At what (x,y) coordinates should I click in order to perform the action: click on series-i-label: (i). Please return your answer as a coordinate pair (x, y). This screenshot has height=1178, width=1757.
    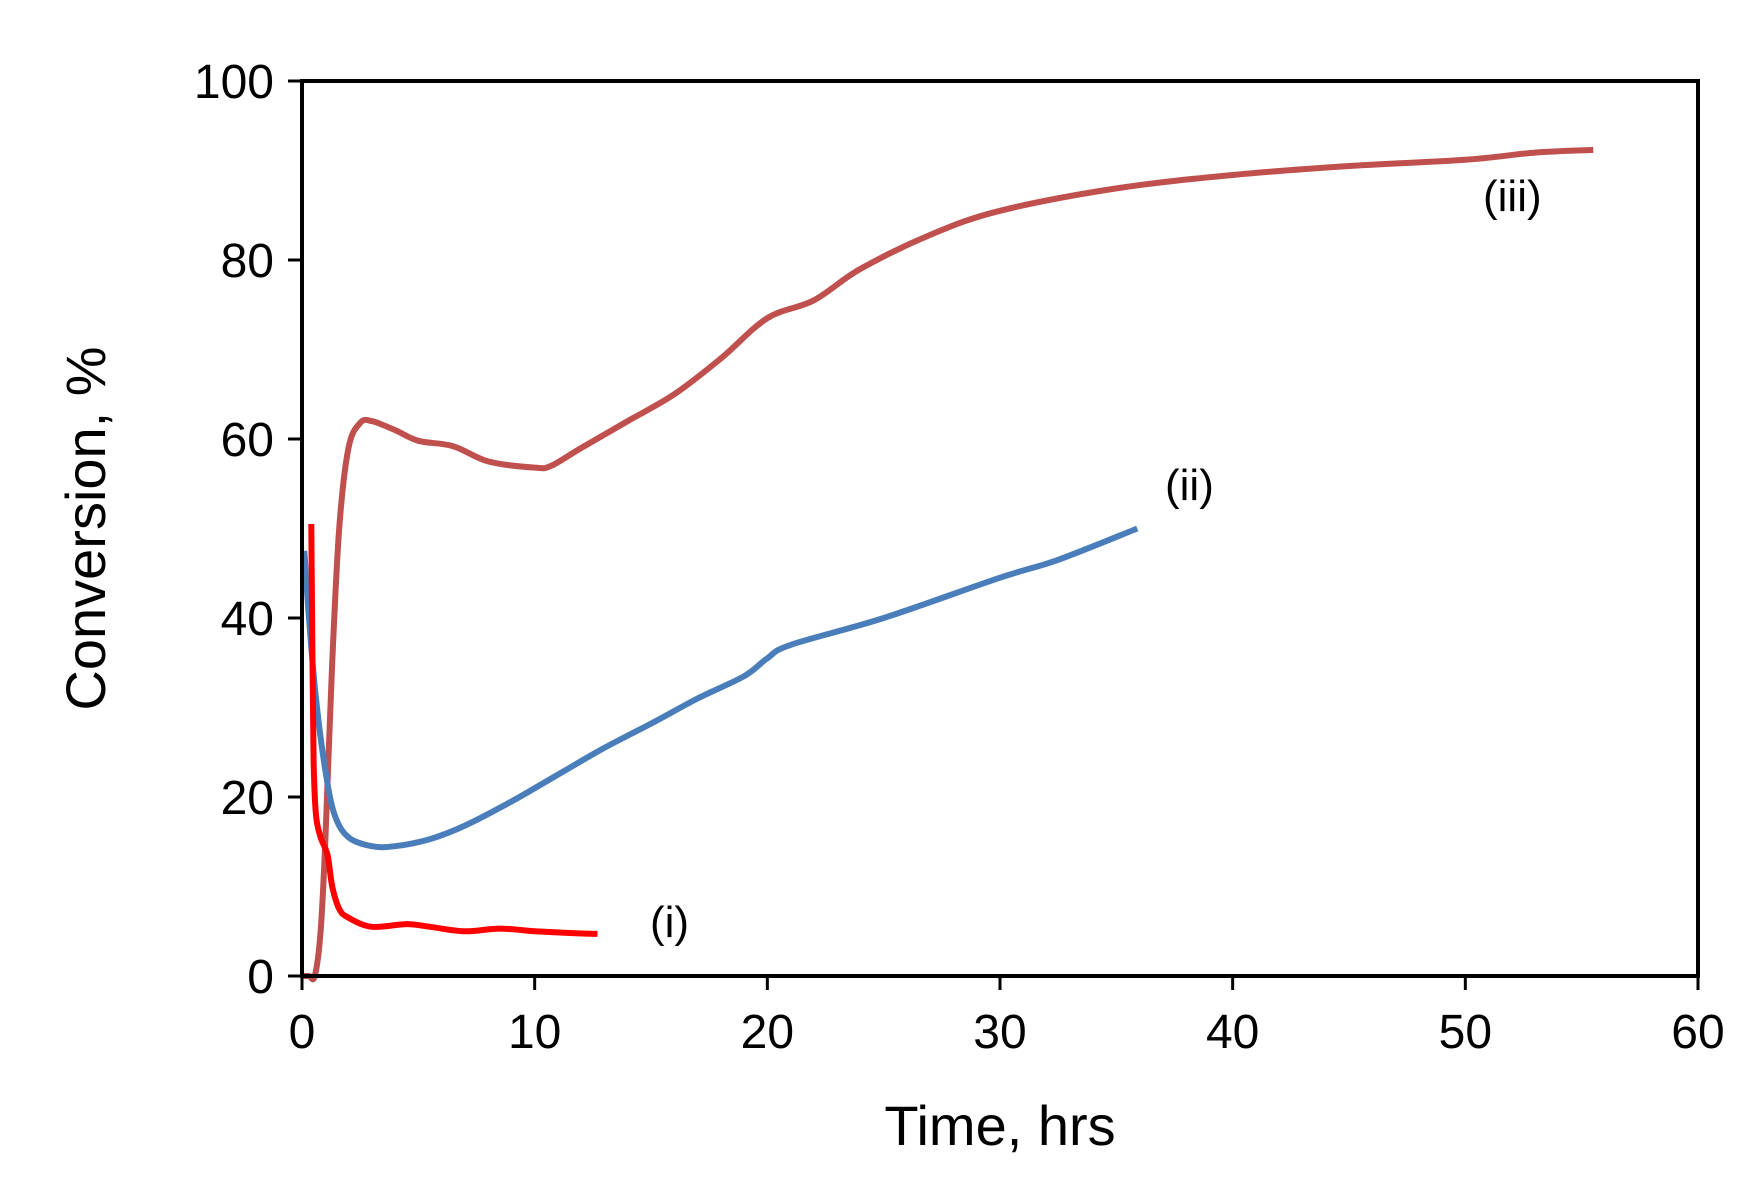
    Looking at the image, I should click on (669, 922).